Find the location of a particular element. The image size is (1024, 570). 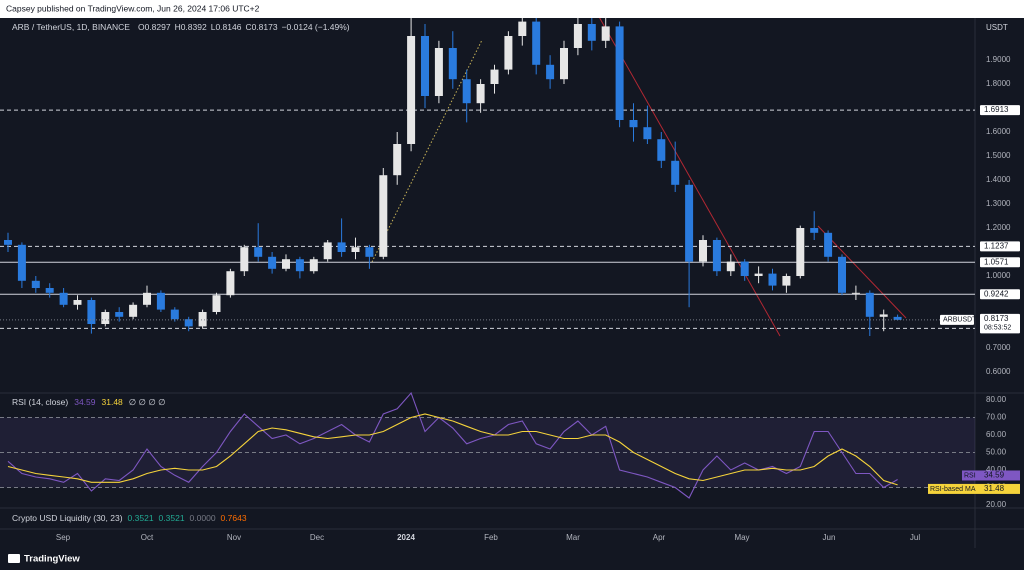

time-label: Jul is located at coordinates (915, 537).